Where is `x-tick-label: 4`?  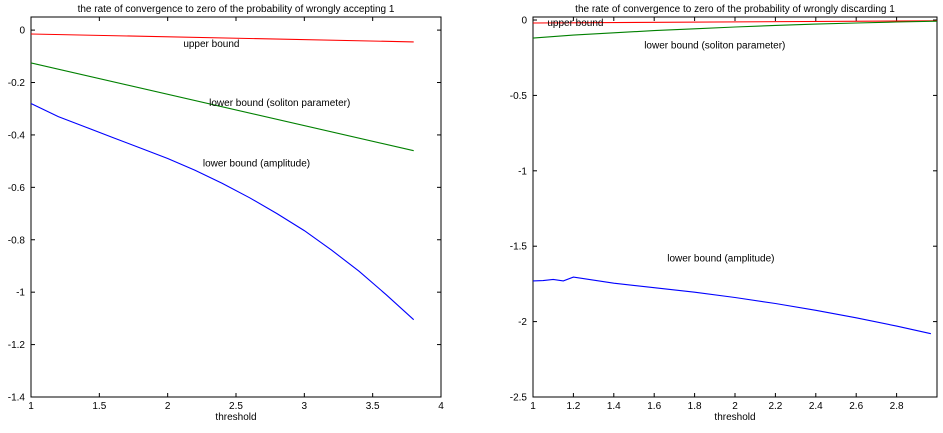
x-tick-label: 4 is located at coordinates (441, 406).